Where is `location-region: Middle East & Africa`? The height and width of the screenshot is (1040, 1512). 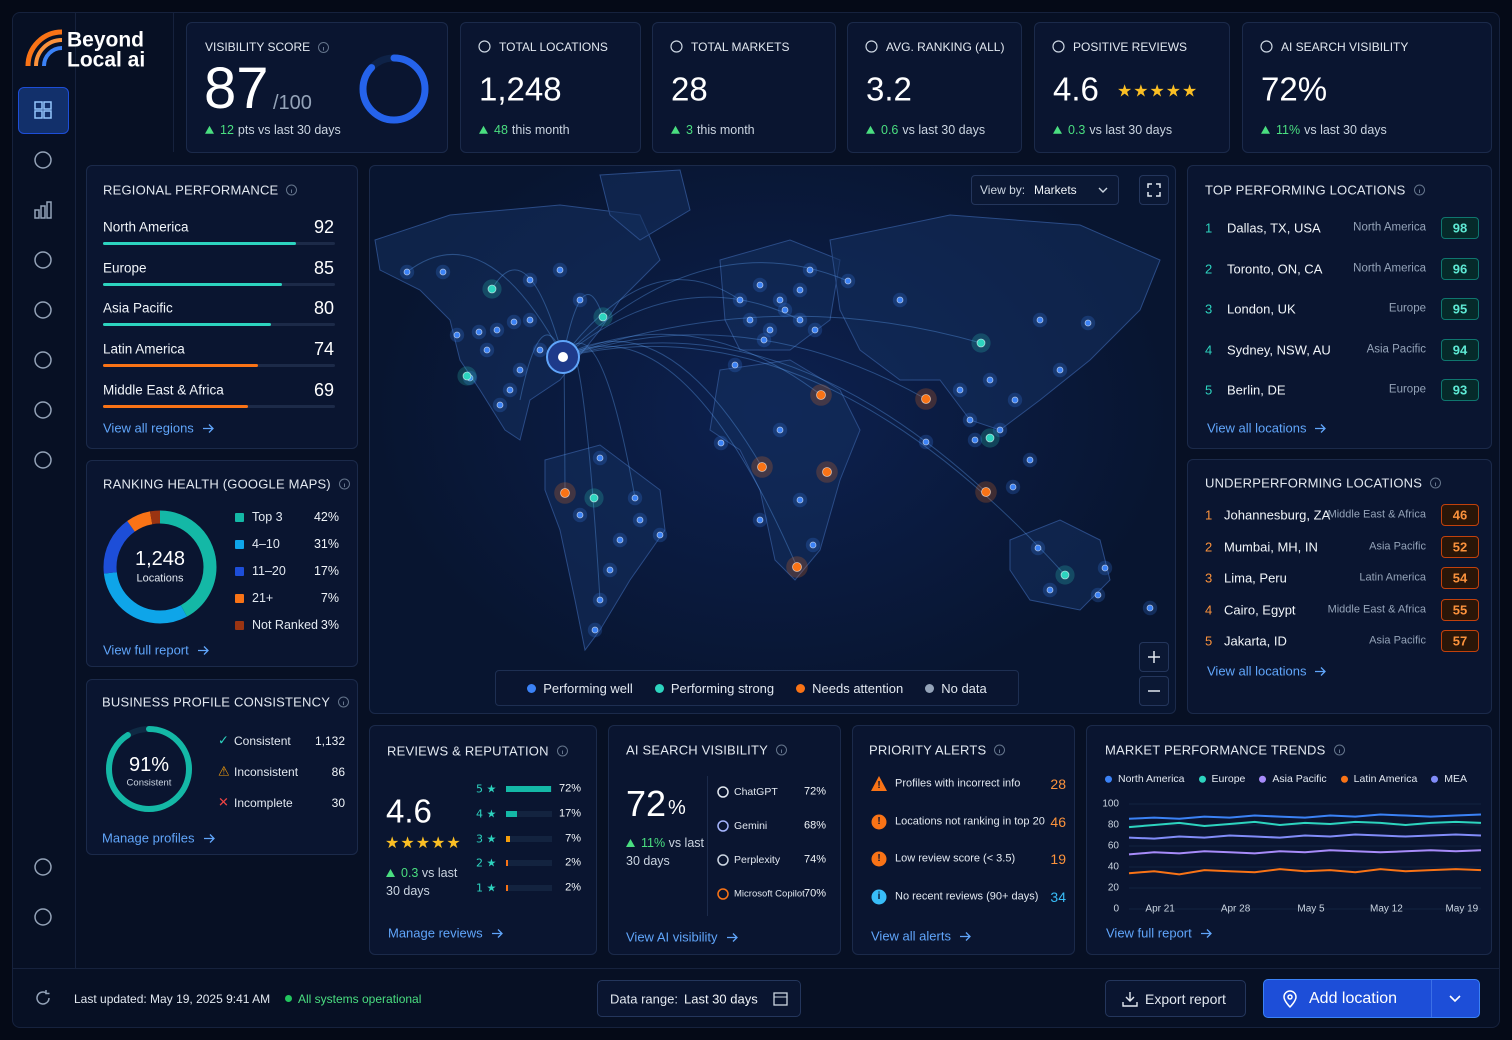
location-region: Middle East & Africa is located at coordinates (1376, 514).